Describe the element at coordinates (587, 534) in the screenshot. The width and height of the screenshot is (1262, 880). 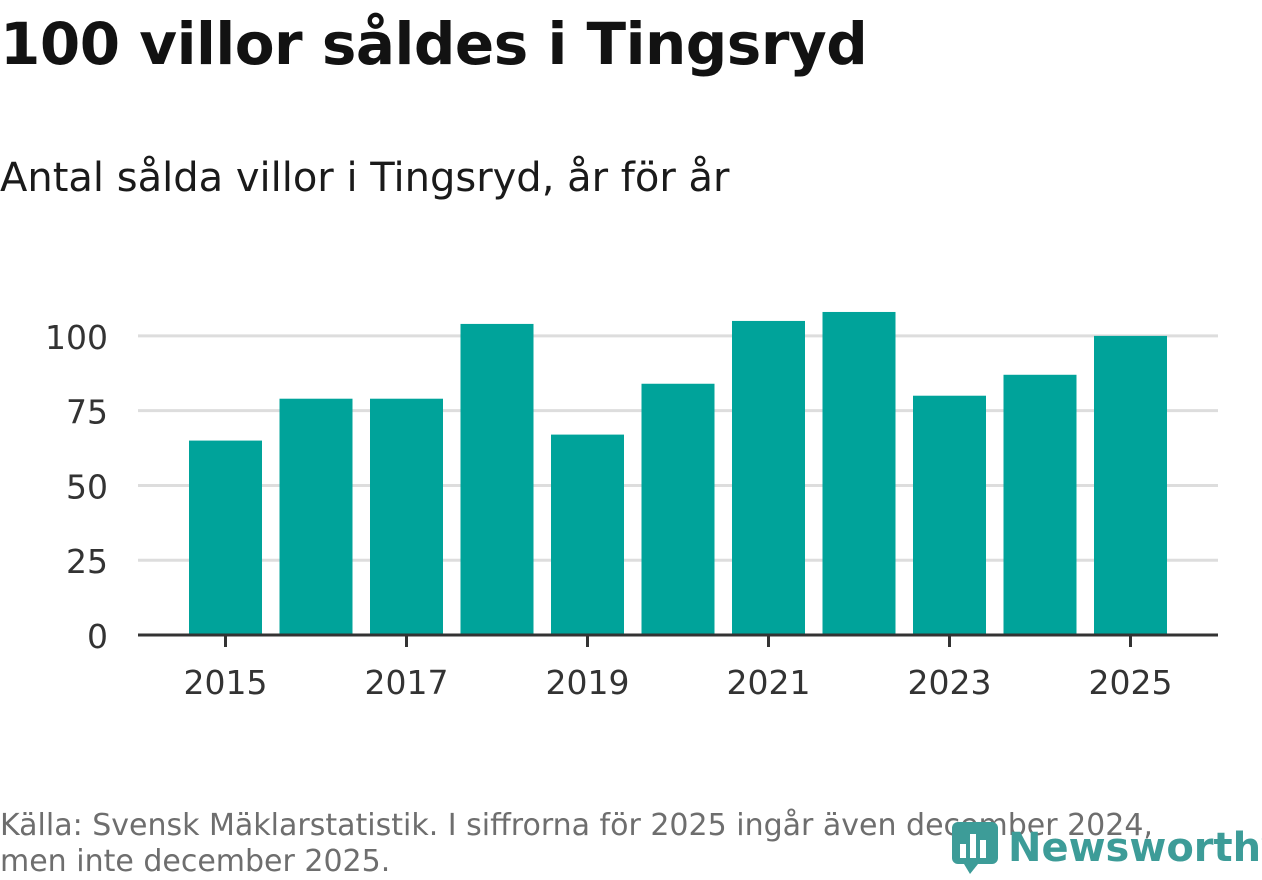
I see `bar-2019` at that location.